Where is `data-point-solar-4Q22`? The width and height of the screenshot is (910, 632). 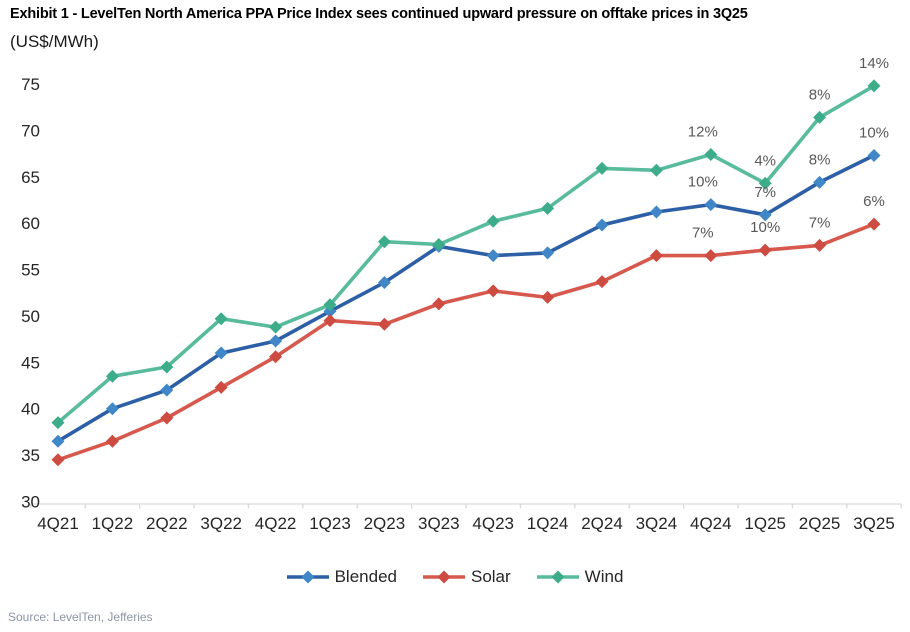 data-point-solar-4Q22 is located at coordinates (276, 357).